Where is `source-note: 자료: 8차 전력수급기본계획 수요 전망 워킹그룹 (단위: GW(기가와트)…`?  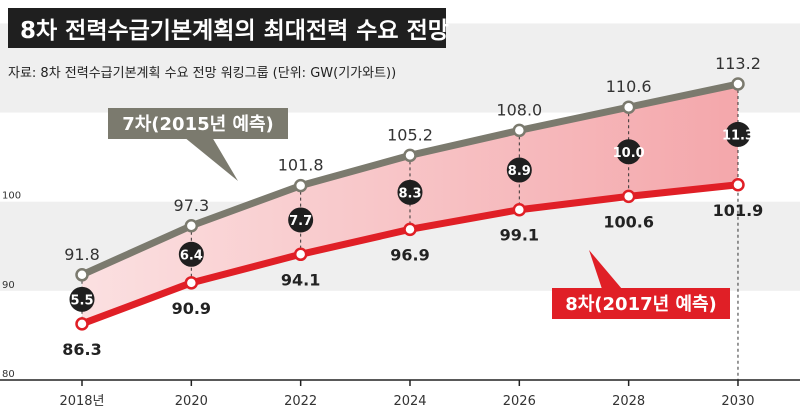 source-note: 자료: 8차 전력수급기본계획 수요 전망 워킹그룹 (단위: GW(기가와트)… is located at coordinates (202, 73).